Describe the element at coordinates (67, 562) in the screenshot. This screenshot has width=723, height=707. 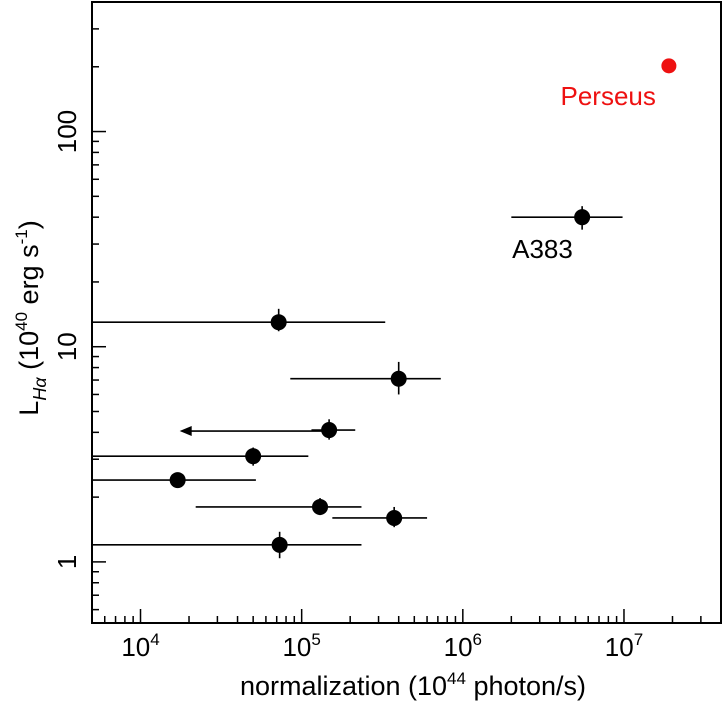
I see `y-tick-label: 1` at that location.